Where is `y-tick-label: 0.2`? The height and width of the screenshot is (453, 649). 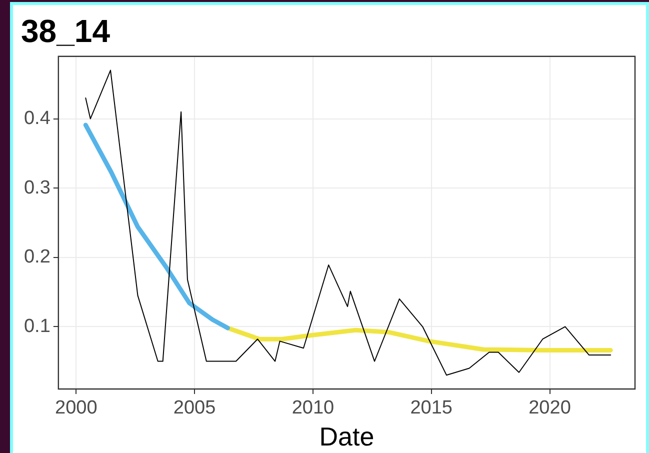
y-tick-label: 0.2 is located at coordinates (37, 257).